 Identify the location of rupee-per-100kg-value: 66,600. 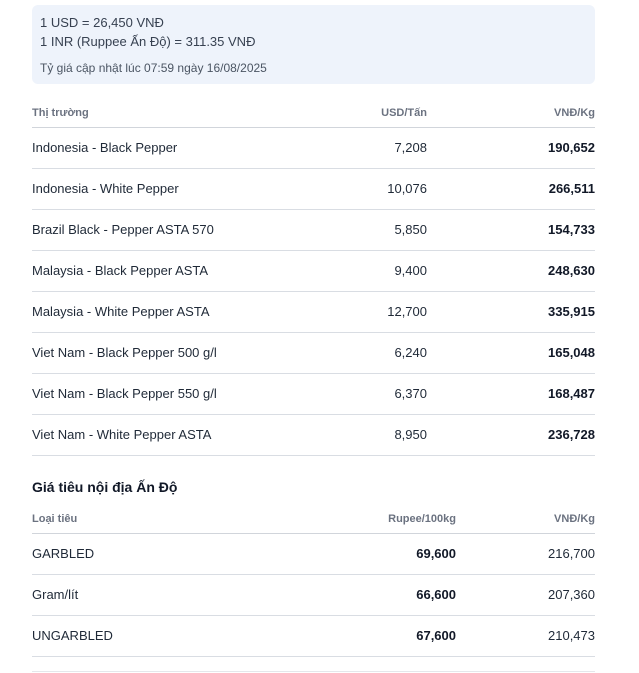
(414, 595).